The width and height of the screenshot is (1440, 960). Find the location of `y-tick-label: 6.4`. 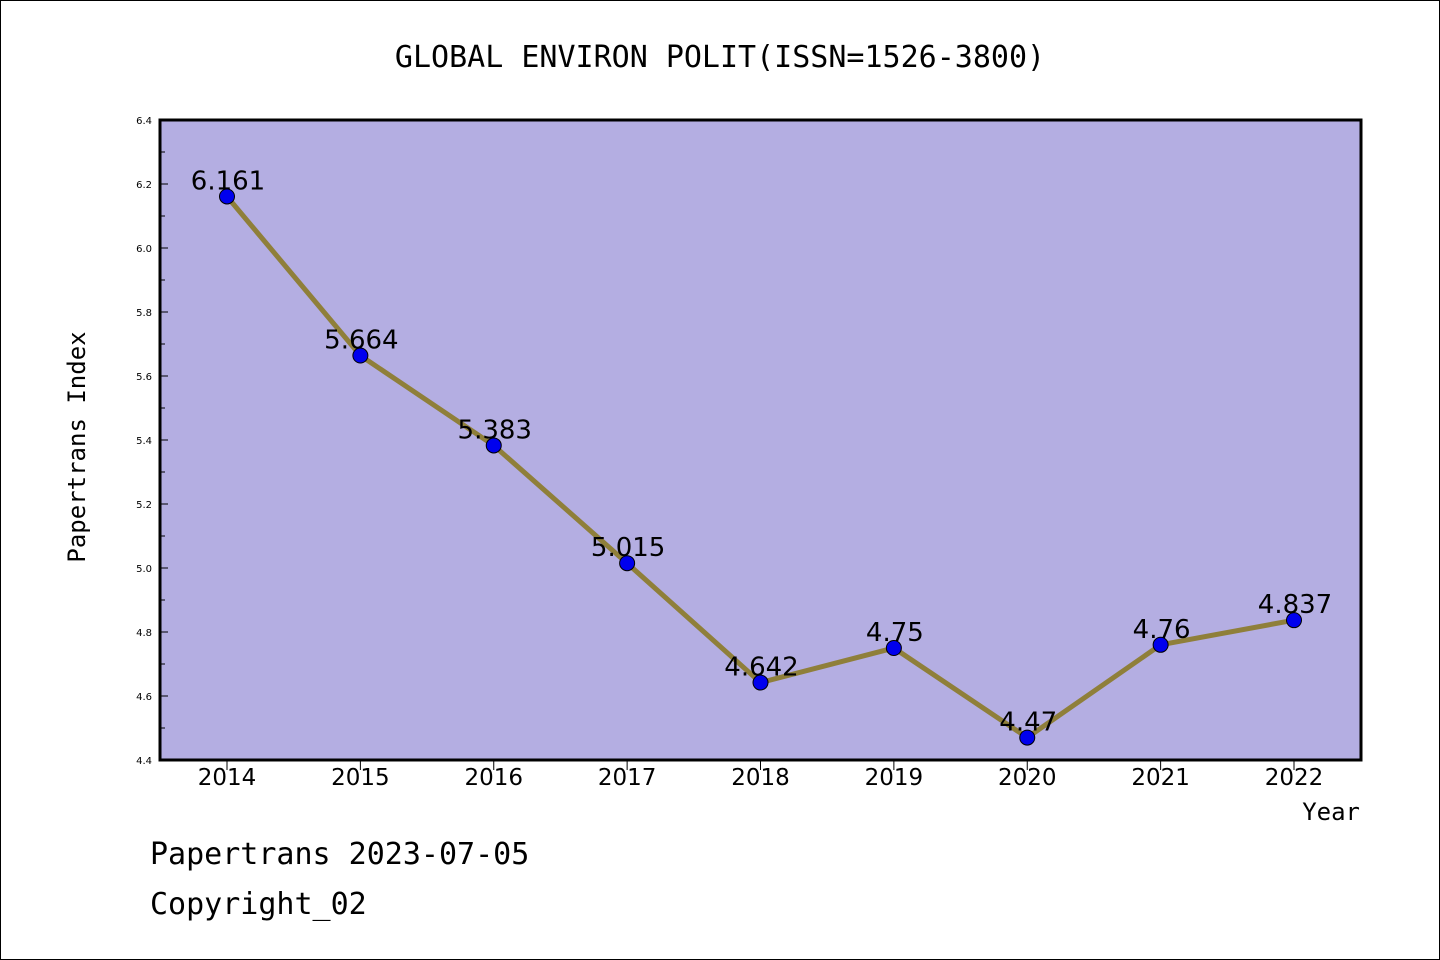

y-tick-label: 6.4 is located at coordinates (144, 121).